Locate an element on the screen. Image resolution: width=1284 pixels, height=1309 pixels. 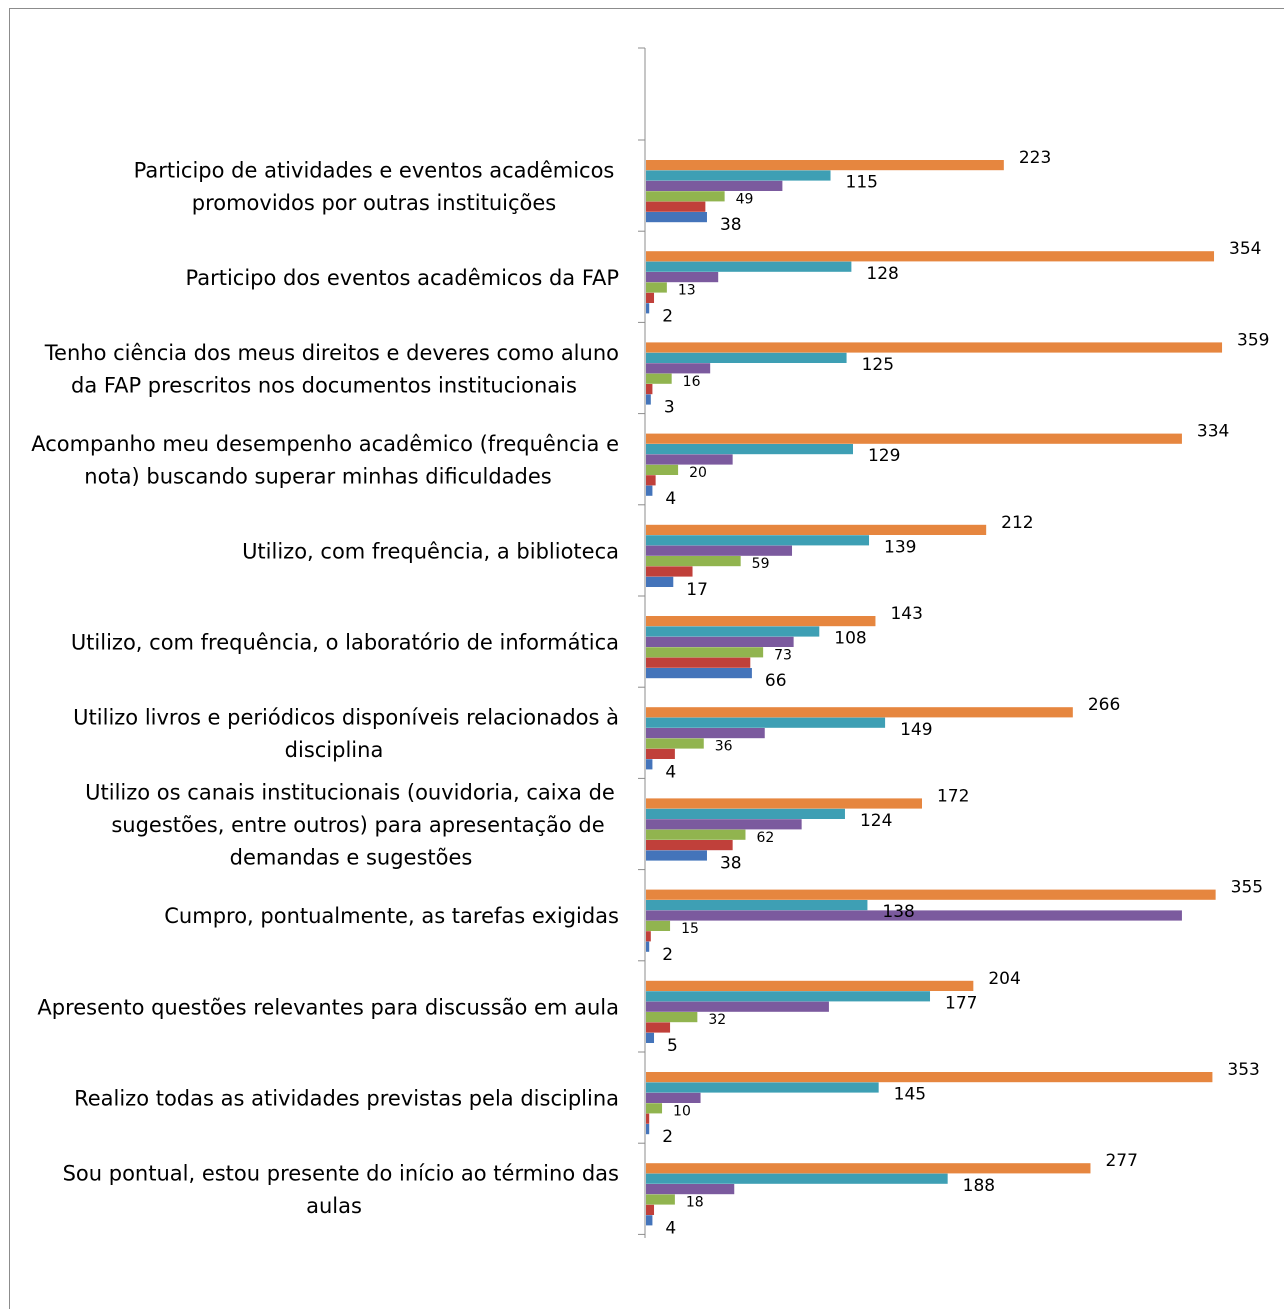
data-label: 266 is located at coordinates (1104, 705).